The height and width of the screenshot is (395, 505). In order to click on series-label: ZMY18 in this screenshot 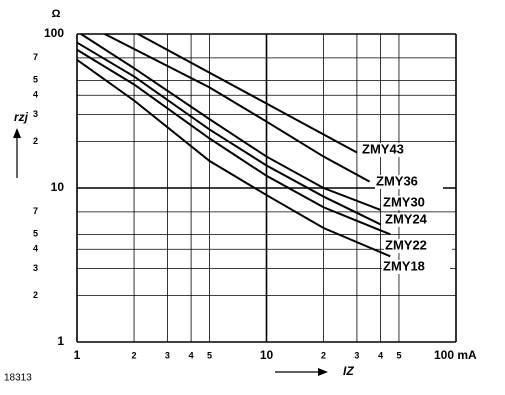, I will do `click(404, 265)`.